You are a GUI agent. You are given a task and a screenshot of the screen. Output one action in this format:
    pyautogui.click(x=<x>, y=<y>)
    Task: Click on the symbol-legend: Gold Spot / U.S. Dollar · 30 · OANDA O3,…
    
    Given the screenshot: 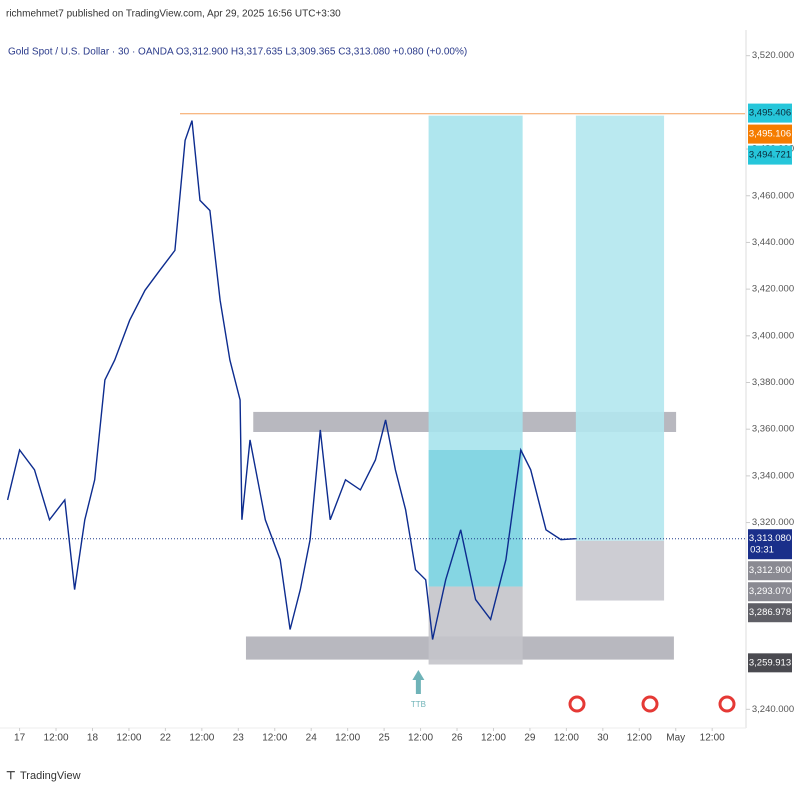 What is the action you would take?
    pyautogui.click(x=237, y=52)
    